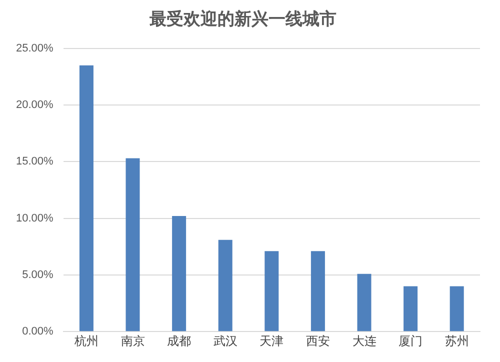 Image resolution: width=500 pixels, height=362 pixels. What do you see at coordinates (318, 341) in the screenshot?
I see `x-tick-label: 西安` at bounding box center [318, 341].